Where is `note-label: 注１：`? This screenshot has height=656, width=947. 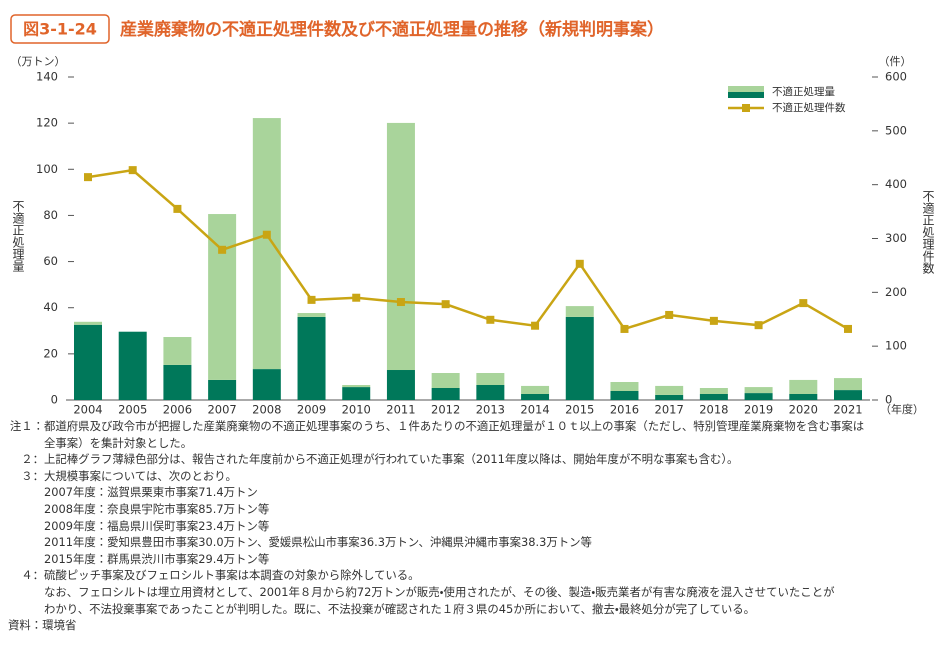
note-label: 注１： is located at coordinates (26, 426).